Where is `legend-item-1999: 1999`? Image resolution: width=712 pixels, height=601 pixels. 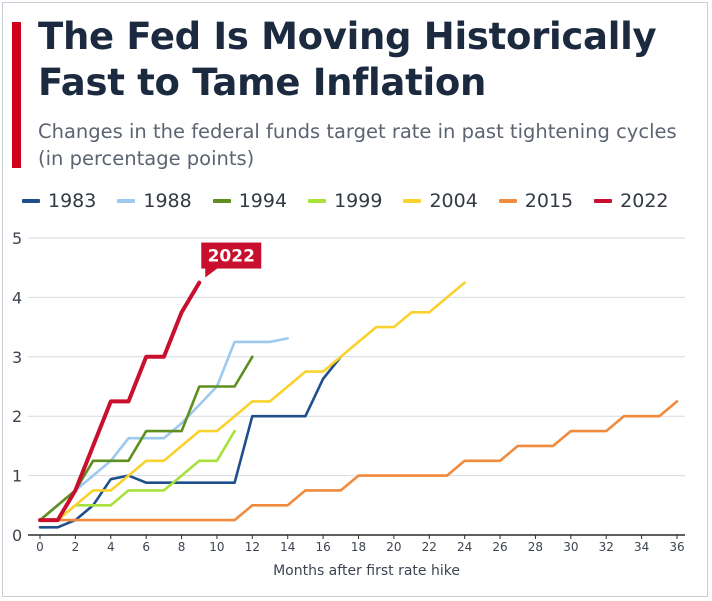
legend-item-1999: 1999 is located at coordinates (345, 201).